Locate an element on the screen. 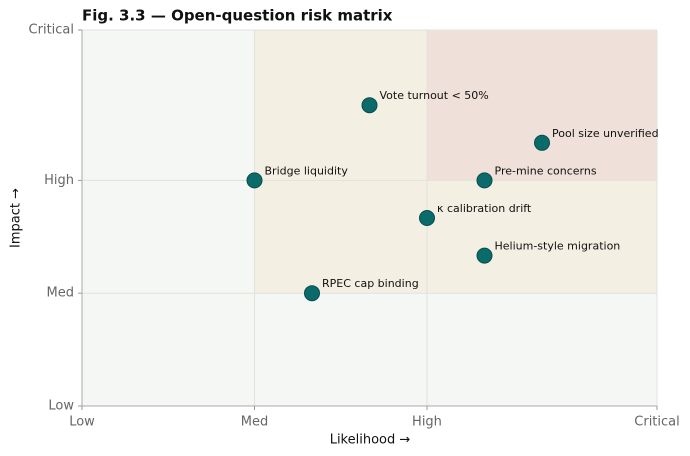 This screenshot has width=690, height=456. point-label: Vote turnout < 50% is located at coordinates (434, 95).